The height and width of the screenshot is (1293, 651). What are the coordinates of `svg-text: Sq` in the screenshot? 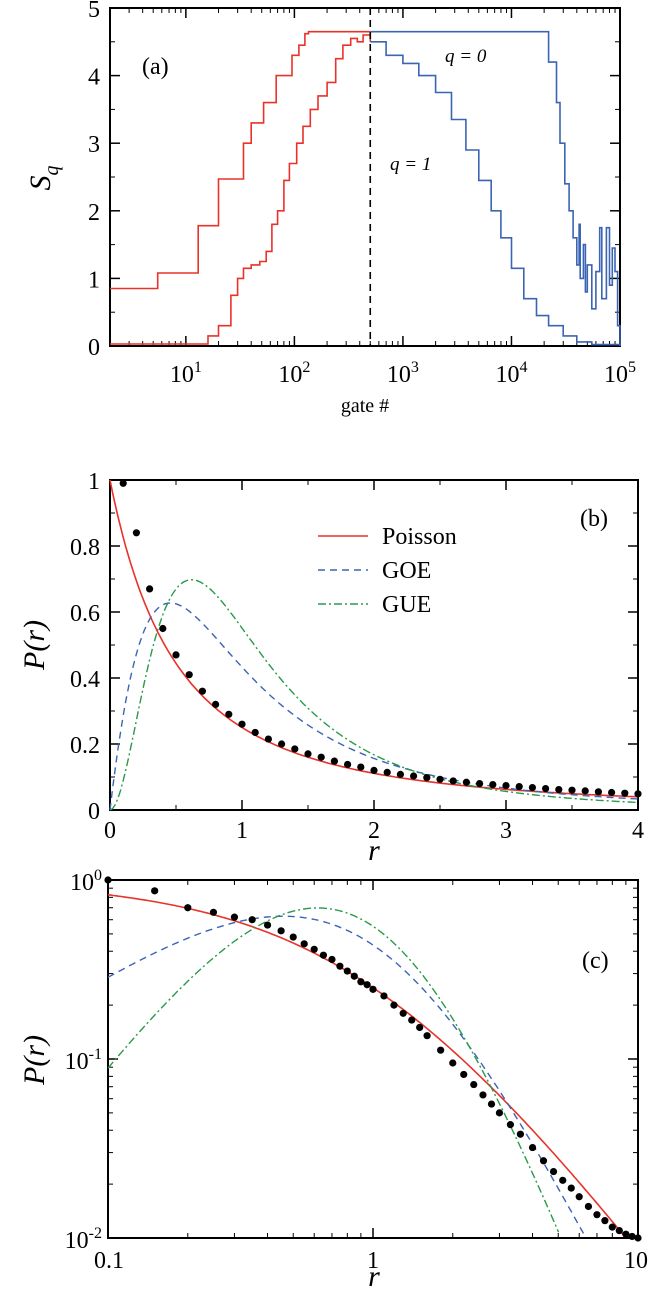 It's located at (43, 178).